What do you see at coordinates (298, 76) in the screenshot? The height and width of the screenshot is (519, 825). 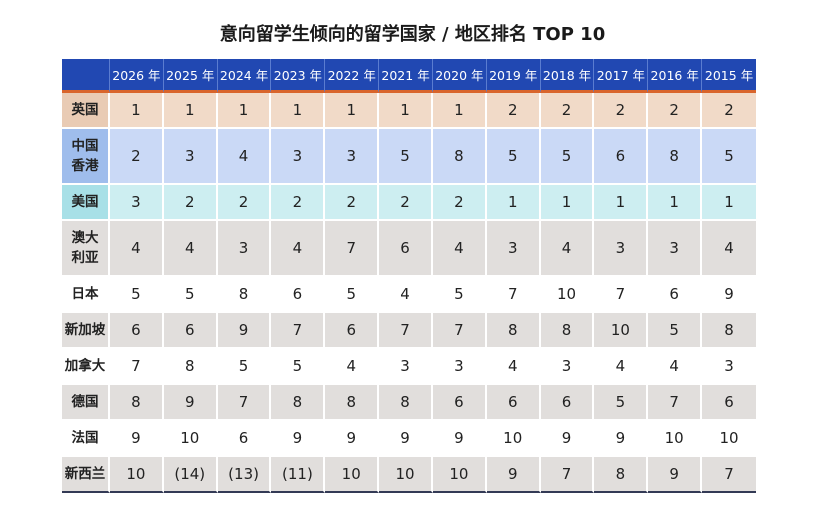 I see `column-header: 2023 年` at bounding box center [298, 76].